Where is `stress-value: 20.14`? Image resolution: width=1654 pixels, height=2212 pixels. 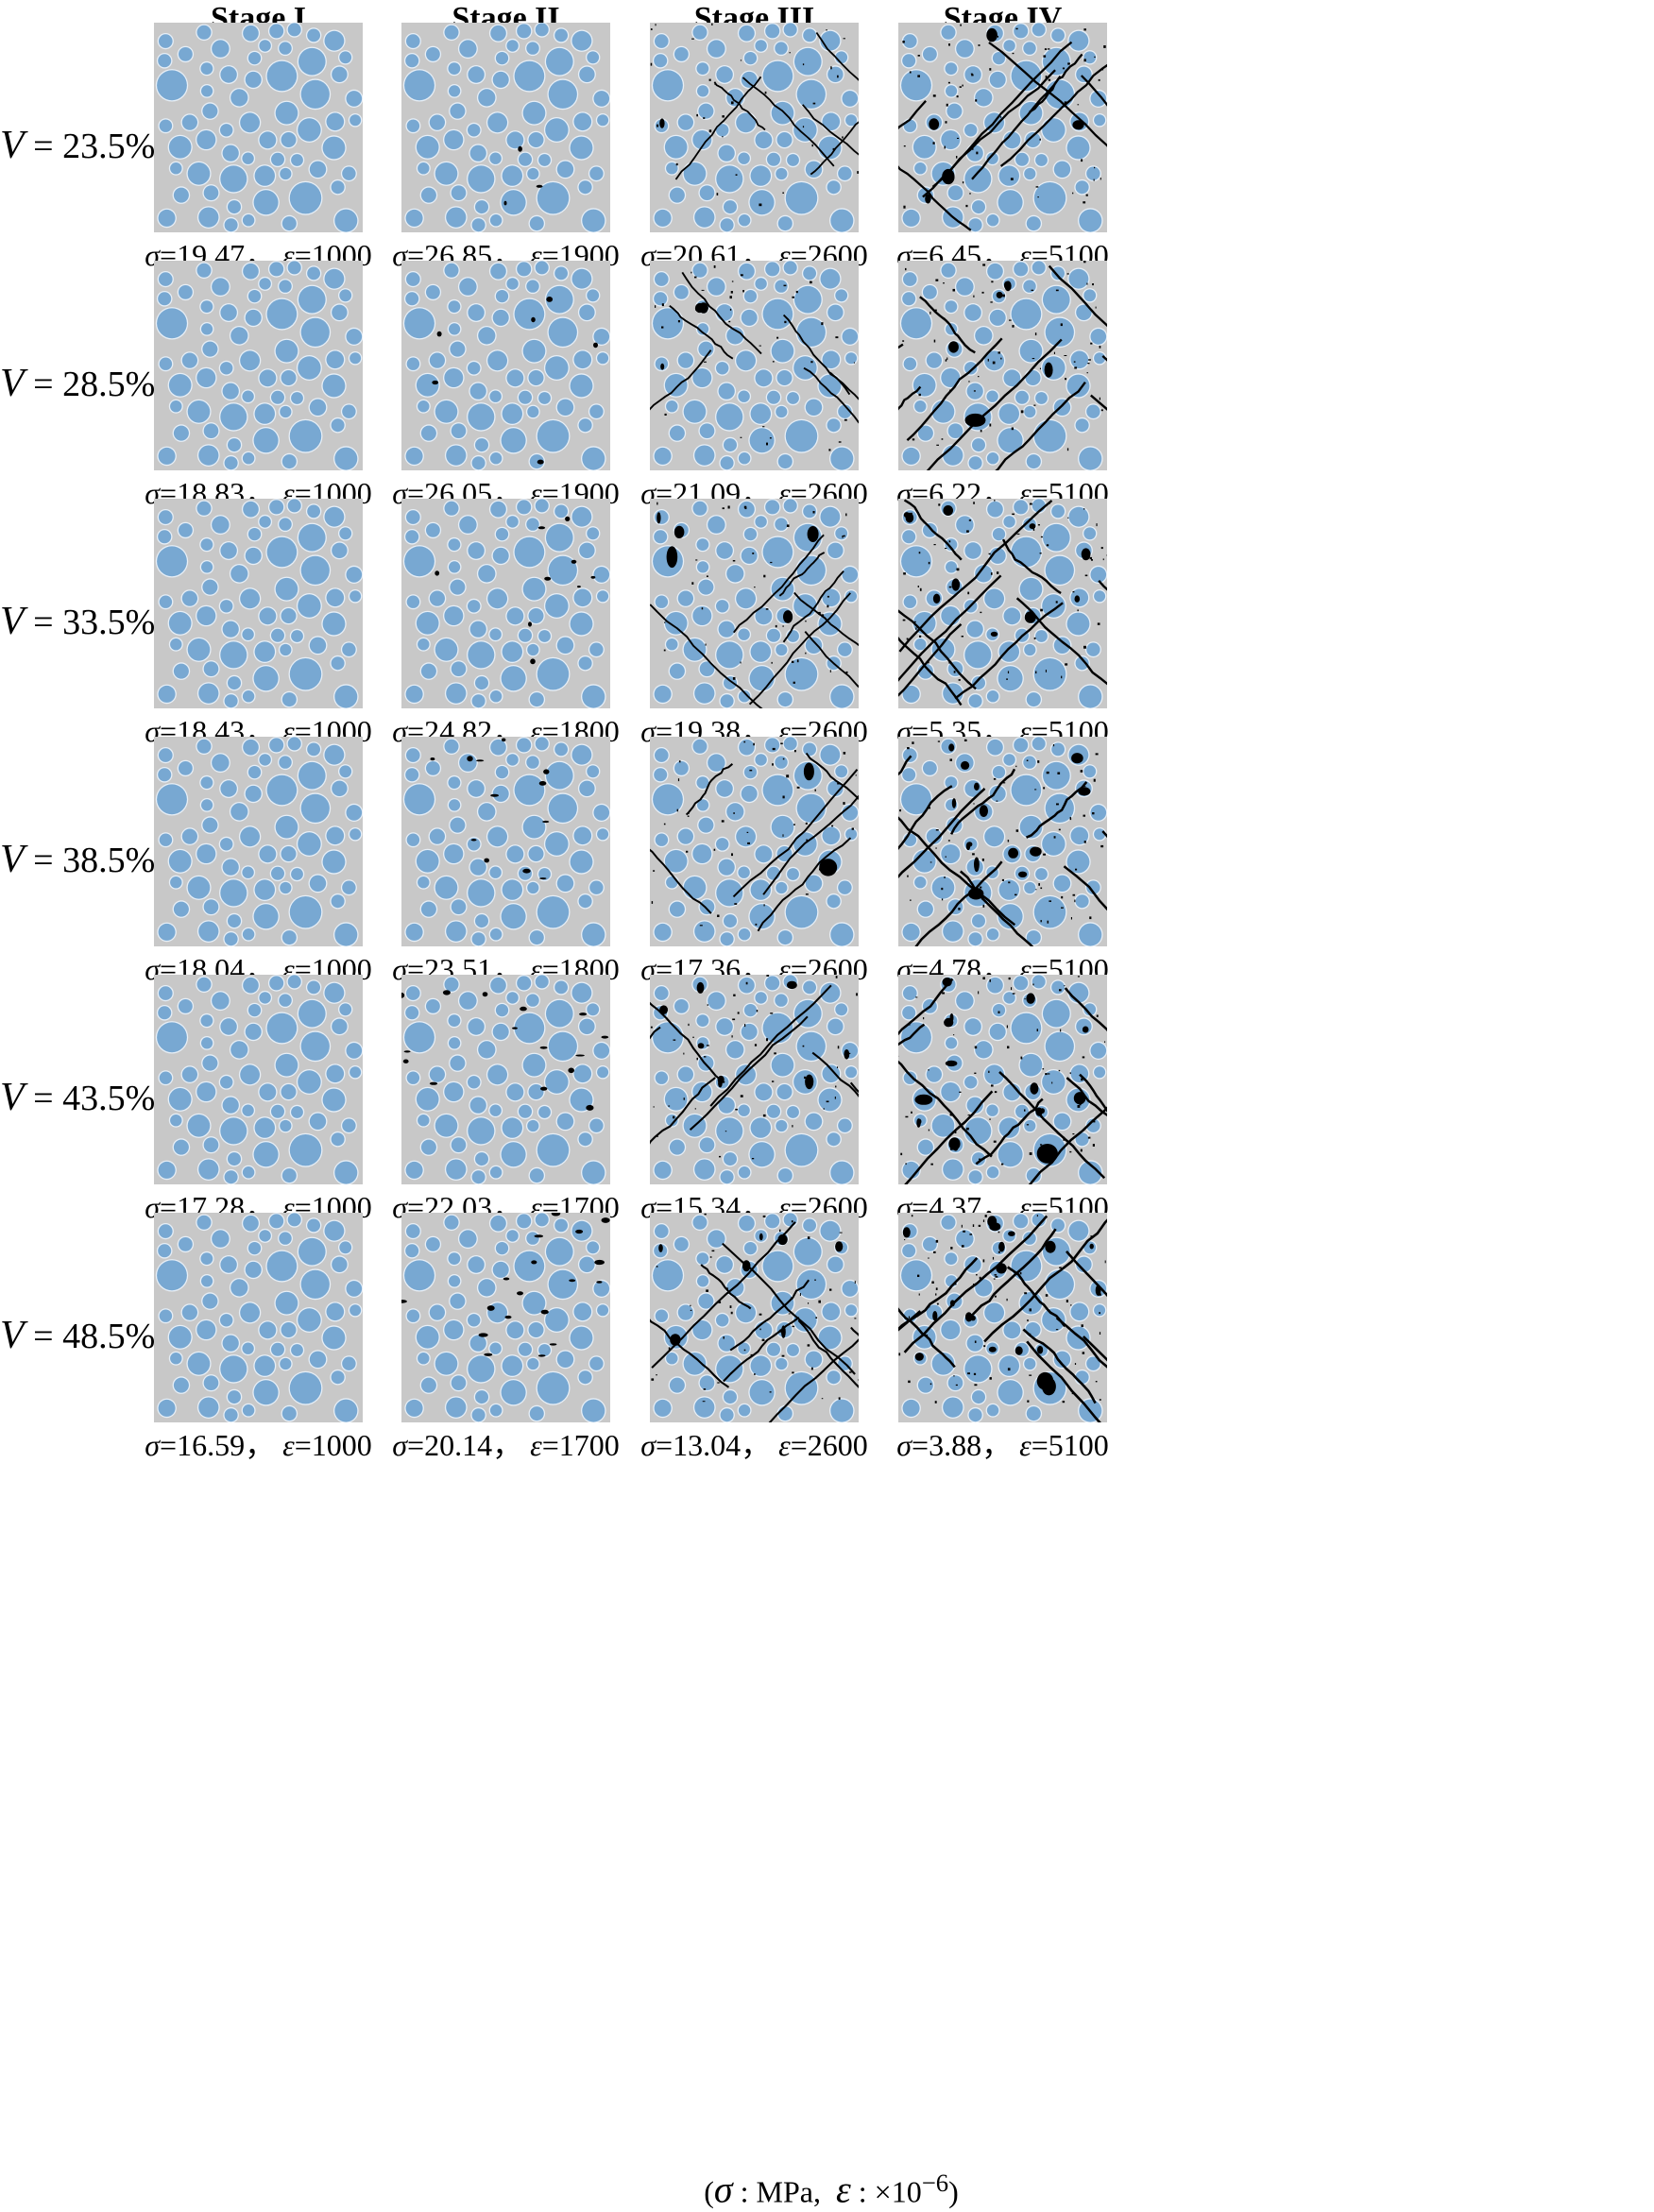 stress-value: 20.14 is located at coordinates (458, 1445).